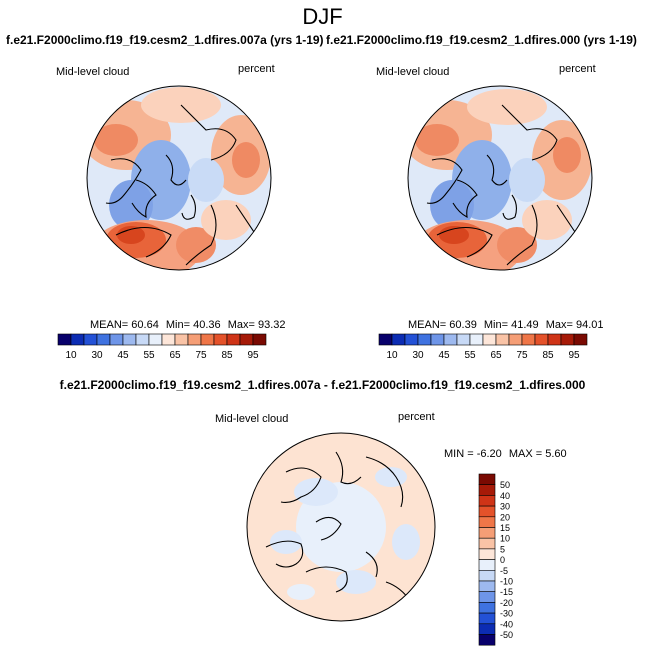 The image size is (645, 657). Describe the element at coordinates (207, 325) in the screenshot. I see `panel-left-min: 40.36` at that location.